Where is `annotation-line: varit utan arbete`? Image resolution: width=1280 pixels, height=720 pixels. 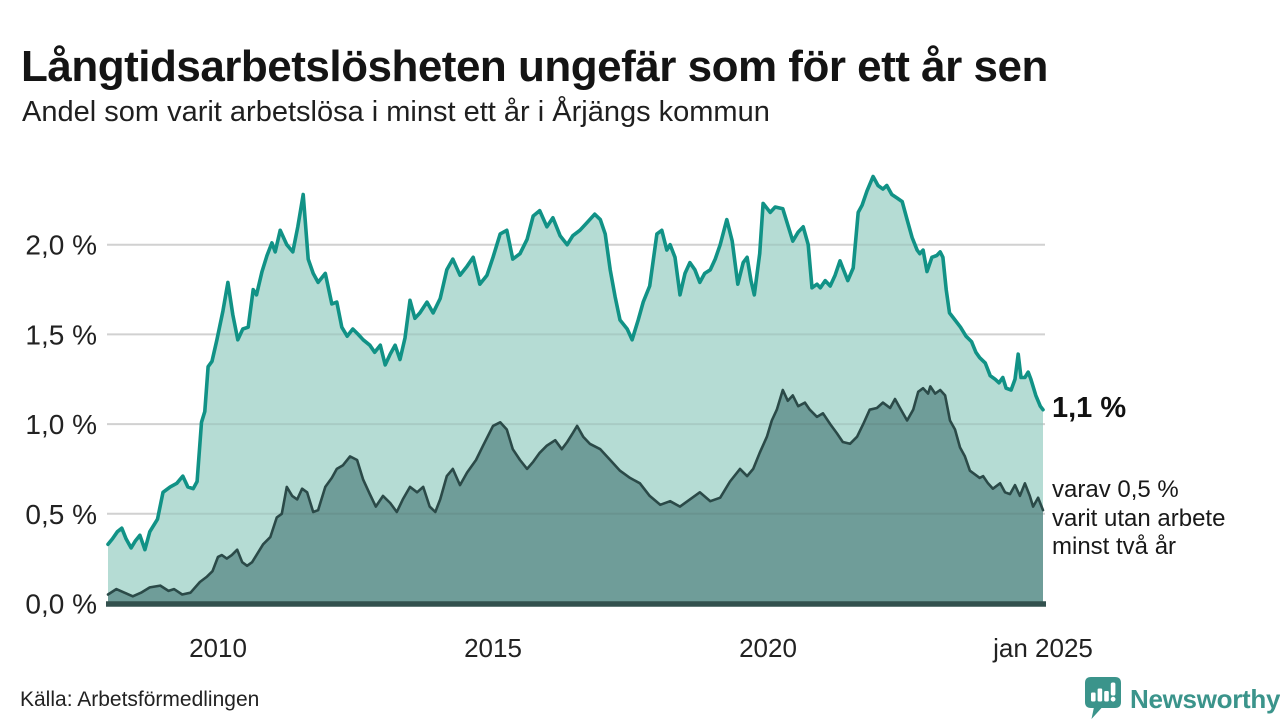
annotation-line: varit utan arbete is located at coordinates (1139, 518).